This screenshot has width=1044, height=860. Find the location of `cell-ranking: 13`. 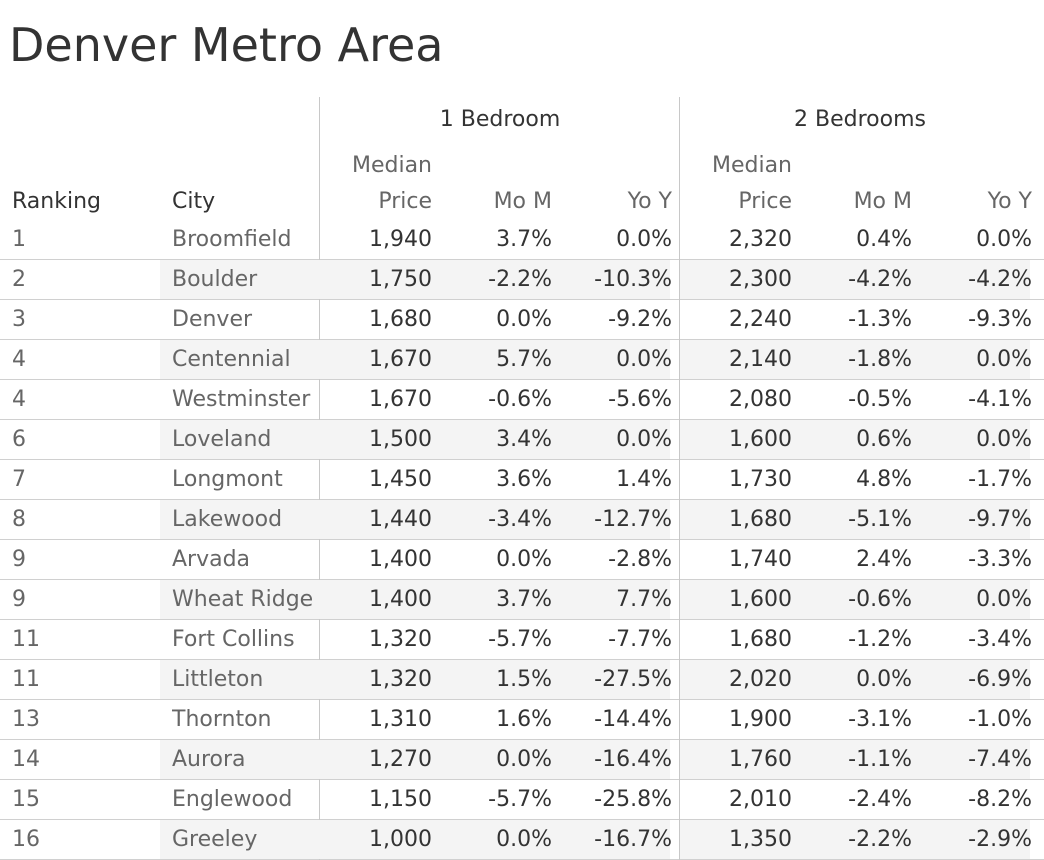

cell-ranking: 13 is located at coordinates (26, 719).